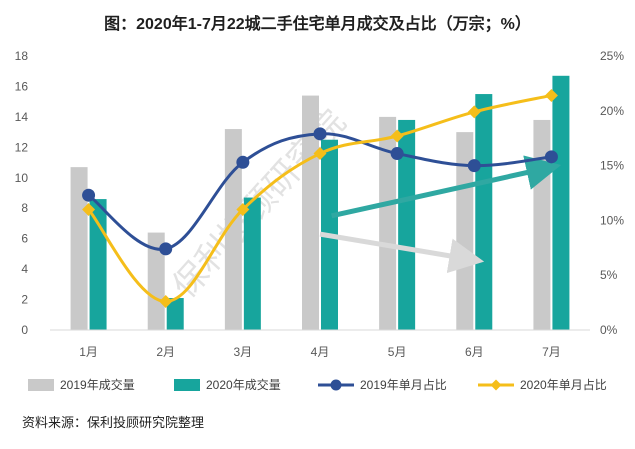 Image resolution: width=635 pixels, height=449 pixels. Describe the element at coordinates (320, 344) in the screenshot. I see `x-axis: 1月 2月 3月 4月 5月 6月 7月` at that location.